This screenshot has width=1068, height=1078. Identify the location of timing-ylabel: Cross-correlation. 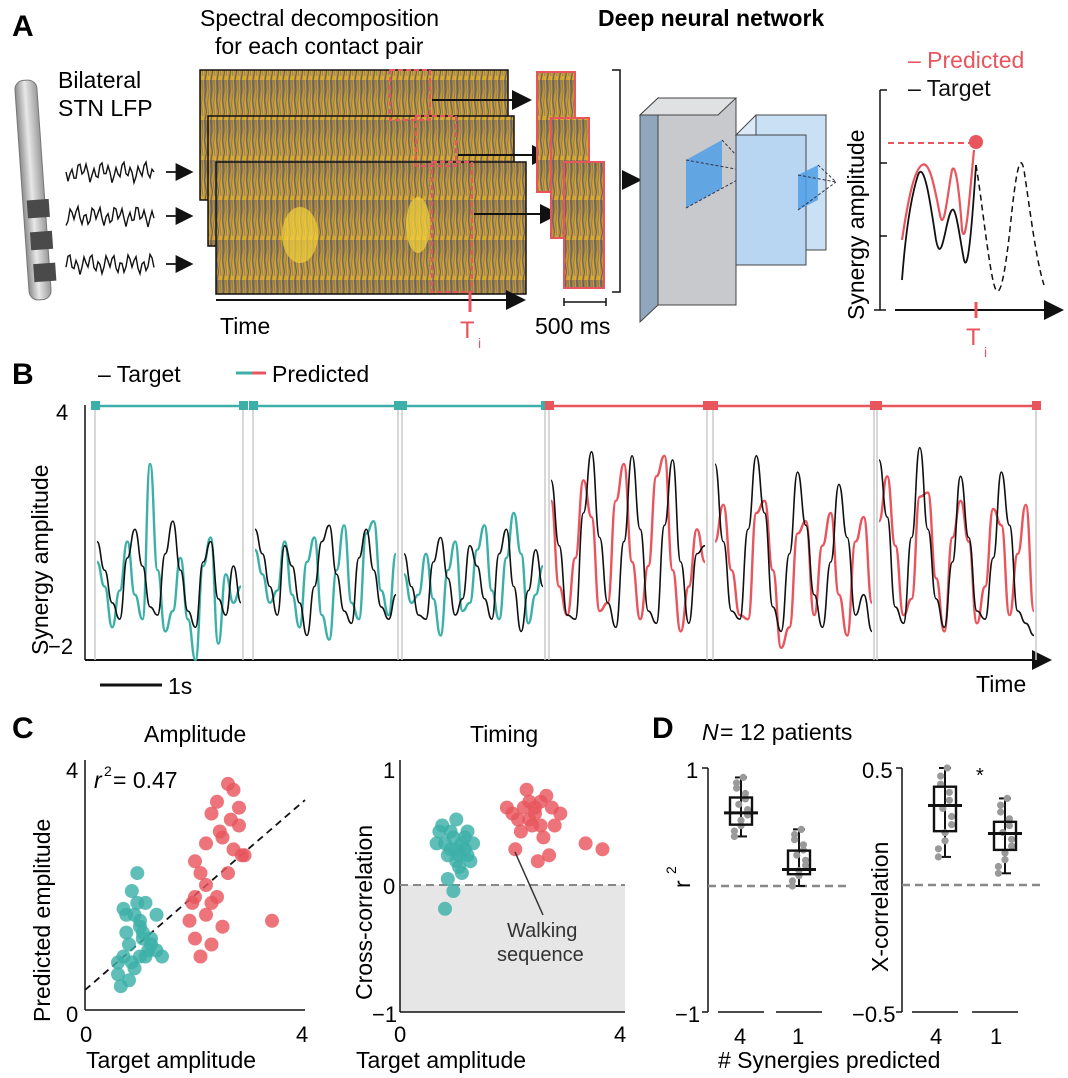
(364, 912).